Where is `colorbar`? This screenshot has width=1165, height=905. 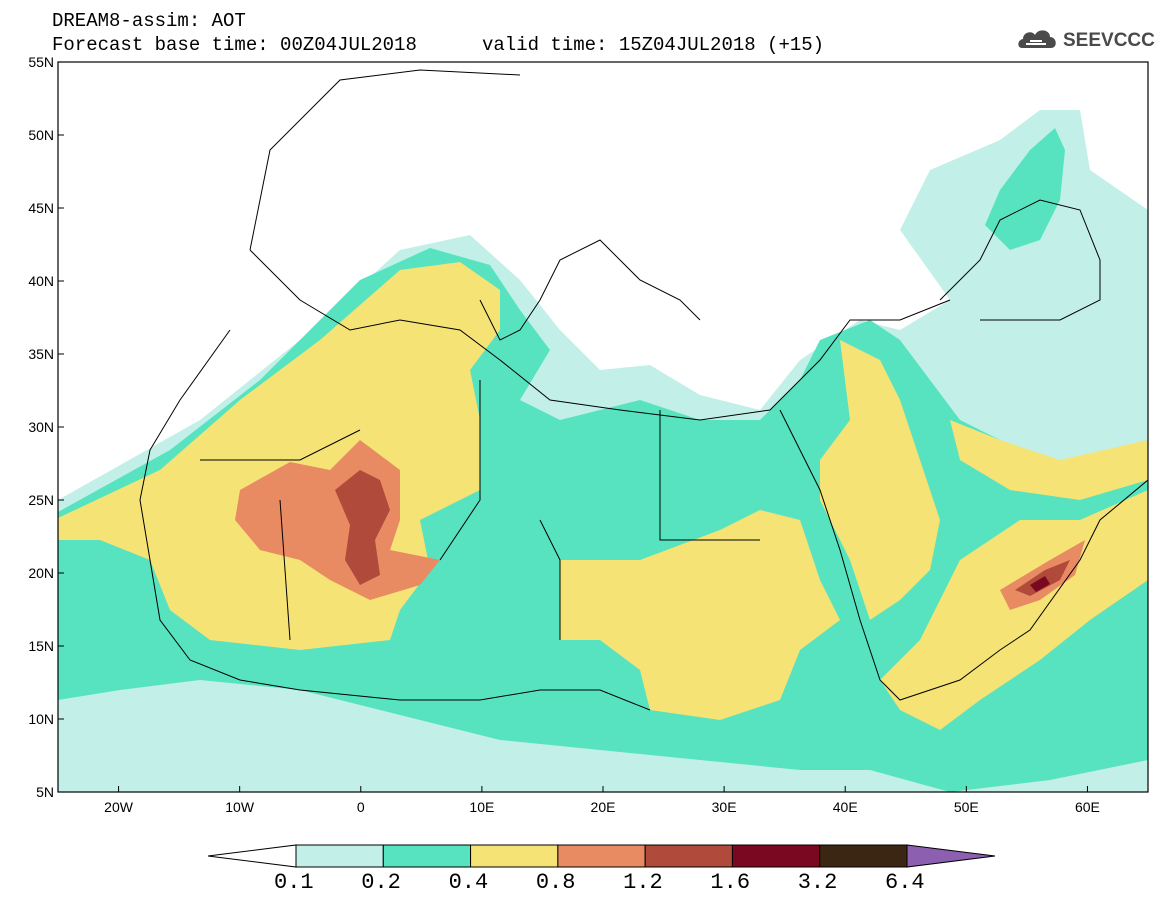
colorbar is located at coordinates (601, 856).